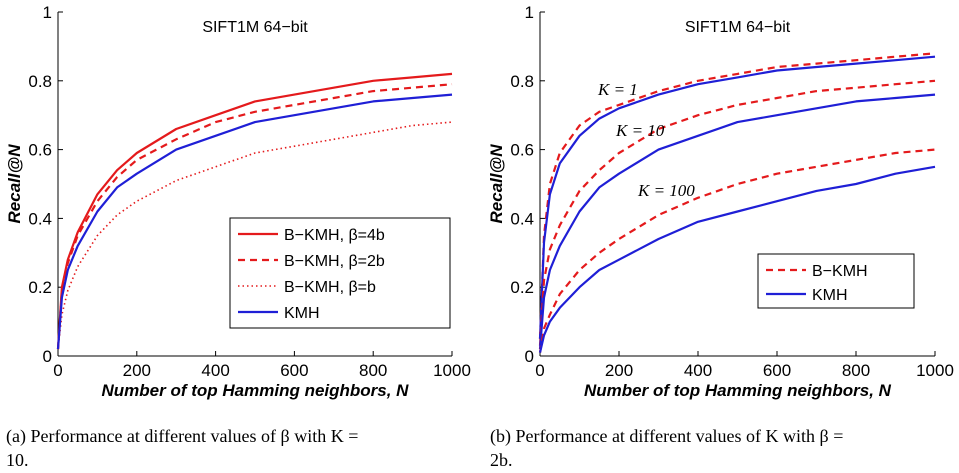  I want to click on annotation-label: K = 1, so click(617, 89).